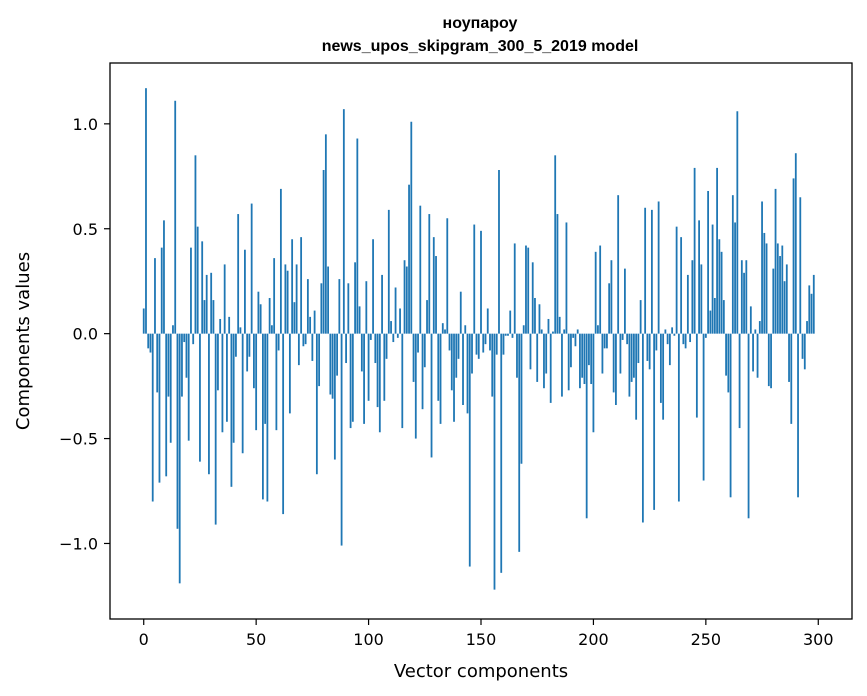 The image size is (867, 696). I want to click on y-tick-label: 1.0, so click(85, 124).